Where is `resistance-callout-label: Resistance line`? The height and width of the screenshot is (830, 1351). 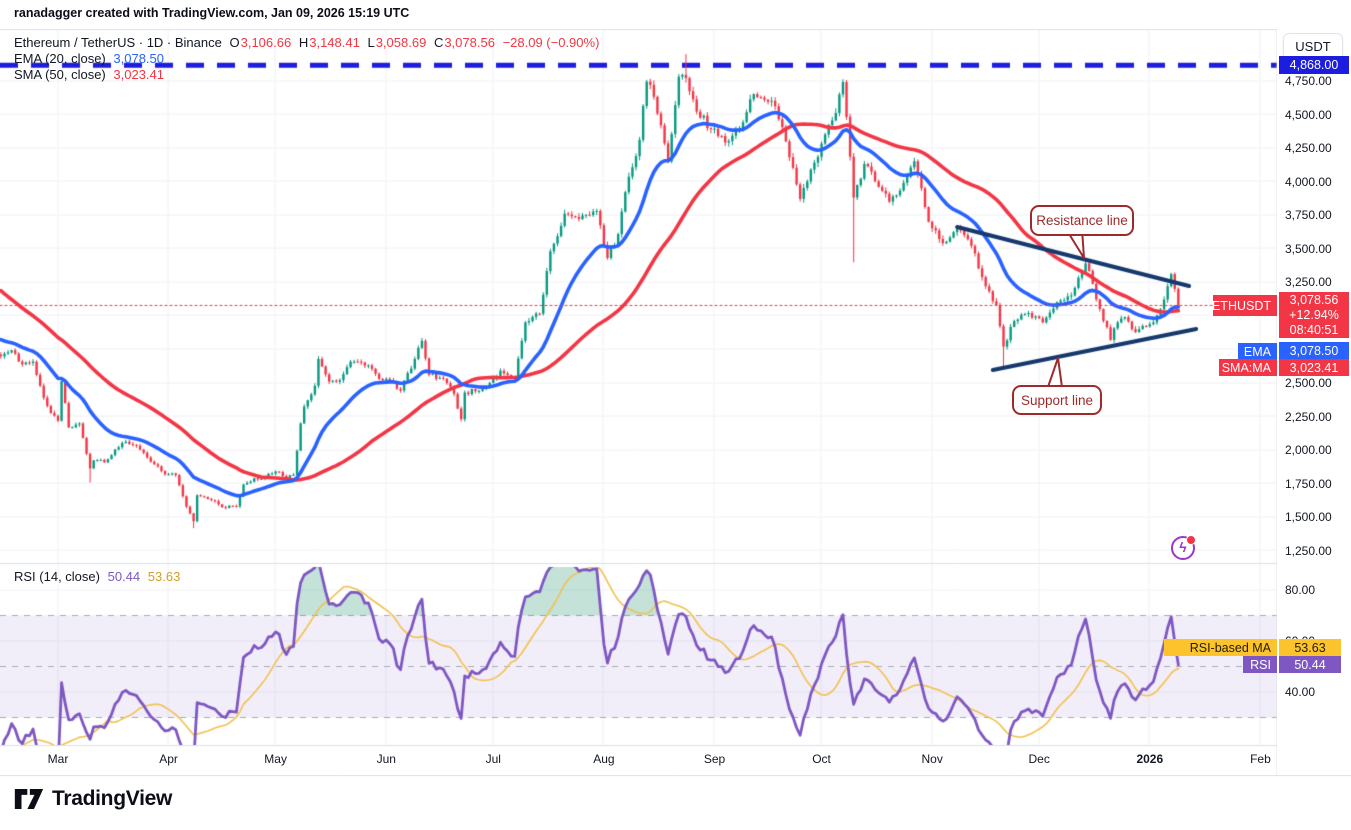
resistance-callout-label: Resistance line is located at coordinates (1082, 220).